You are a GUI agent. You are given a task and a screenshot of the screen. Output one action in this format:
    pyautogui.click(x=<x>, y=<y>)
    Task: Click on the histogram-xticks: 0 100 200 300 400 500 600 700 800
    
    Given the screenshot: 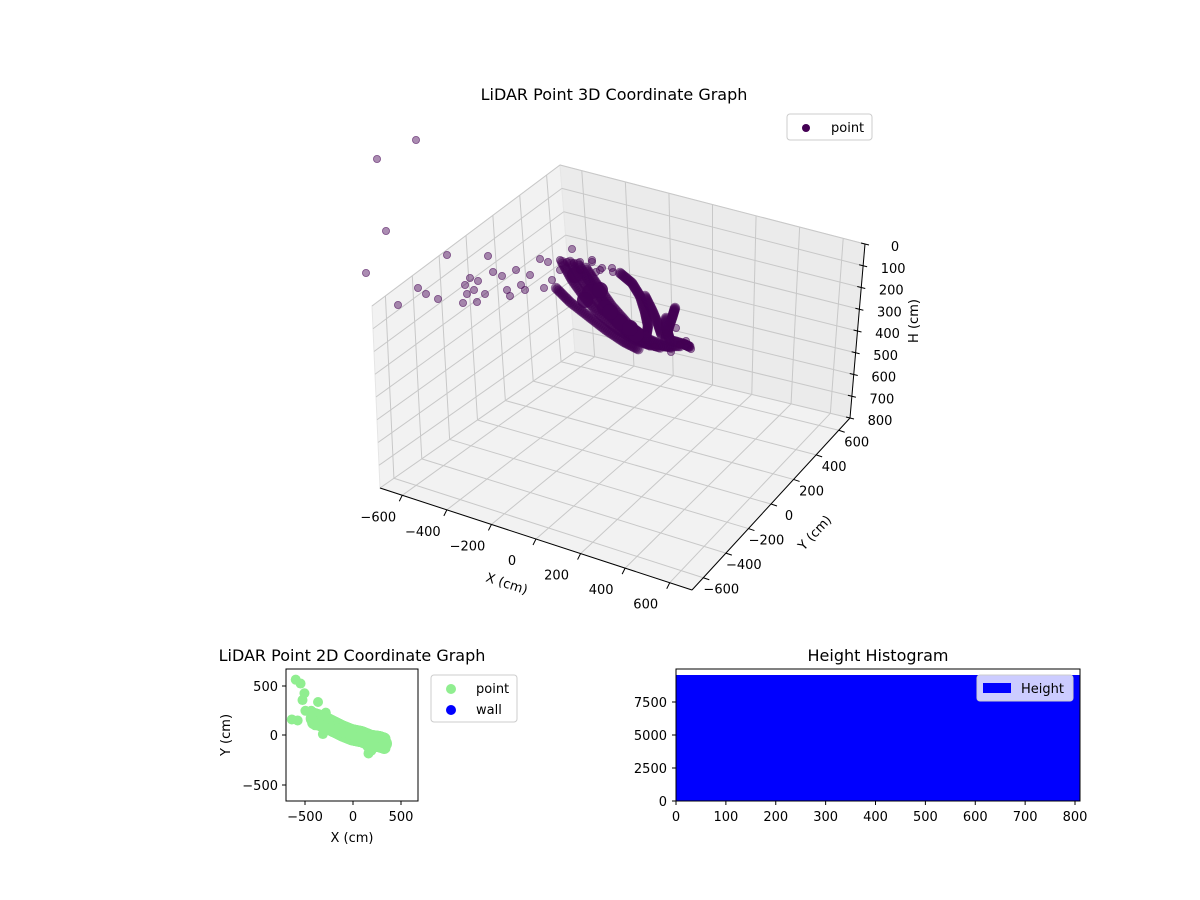 What is the action you would take?
    pyautogui.click(x=880, y=813)
    